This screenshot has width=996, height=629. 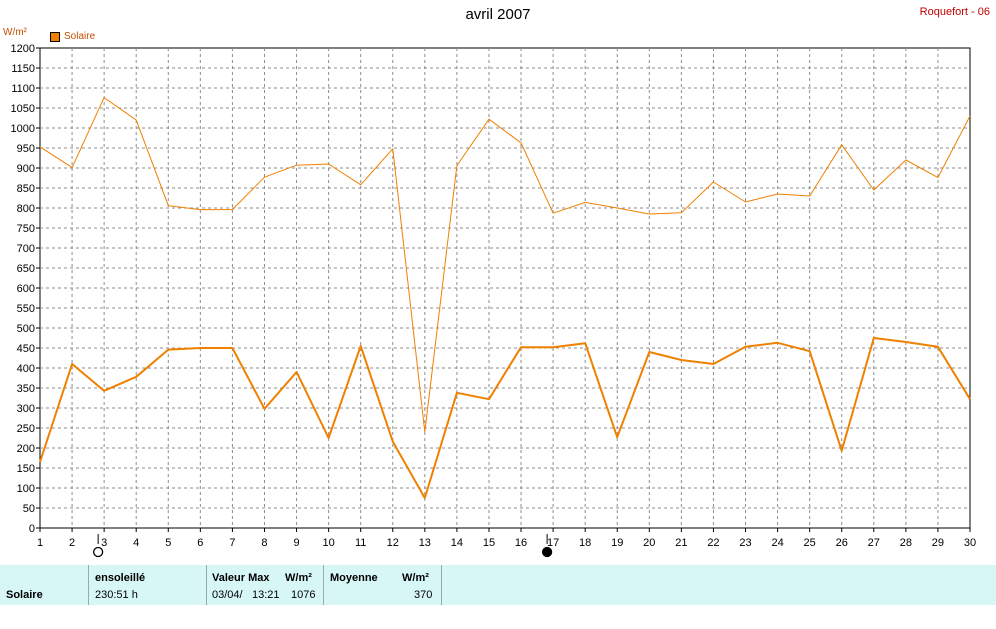 What do you see at coordinates (26, 209) in the screenshot?
I see `y-tick-label: 800` at bounding box center [26, 209].